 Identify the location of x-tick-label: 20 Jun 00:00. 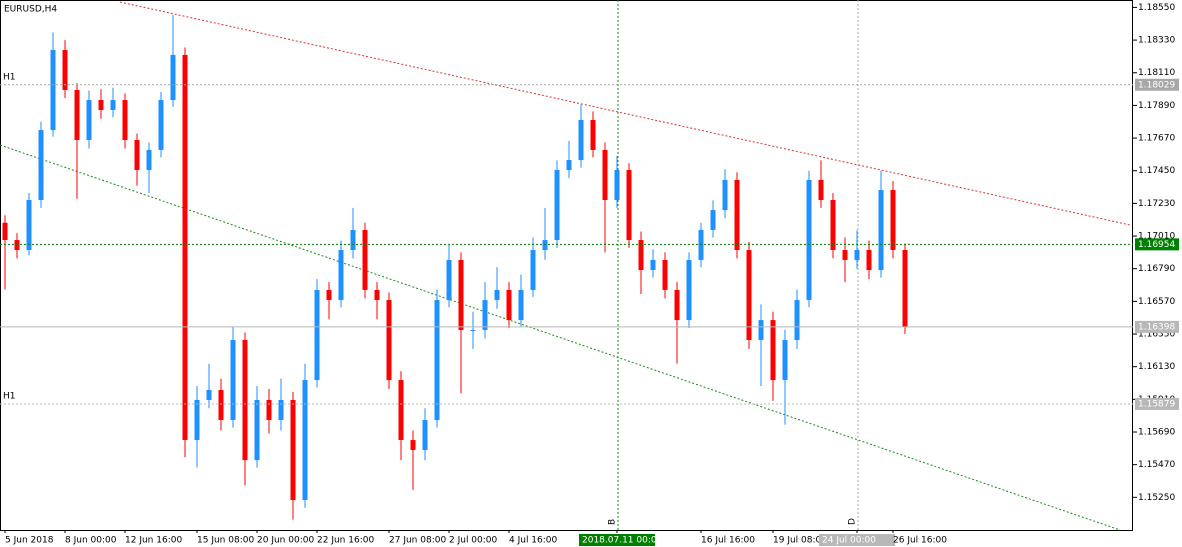
(285, 541).